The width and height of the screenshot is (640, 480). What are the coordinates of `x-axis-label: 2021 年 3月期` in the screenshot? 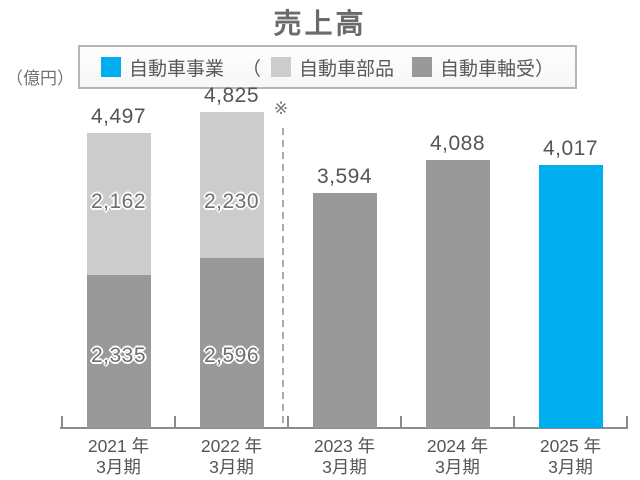 It's located at (118, 456).